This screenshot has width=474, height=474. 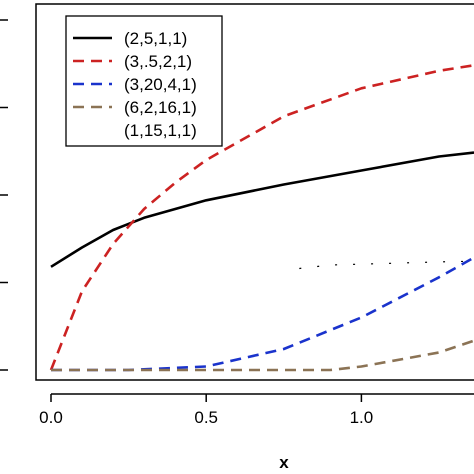 What do you see at coordinates (160, 130) in the screenshot?
I see `legend-label-4: (1,15,1,1)` at bounding box center [160, 130].